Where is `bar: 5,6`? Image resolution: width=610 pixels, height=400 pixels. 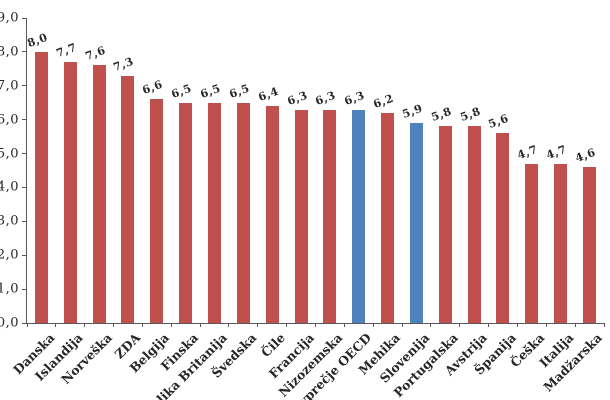
bar: 5,6 is located at coordinates (499, 217).